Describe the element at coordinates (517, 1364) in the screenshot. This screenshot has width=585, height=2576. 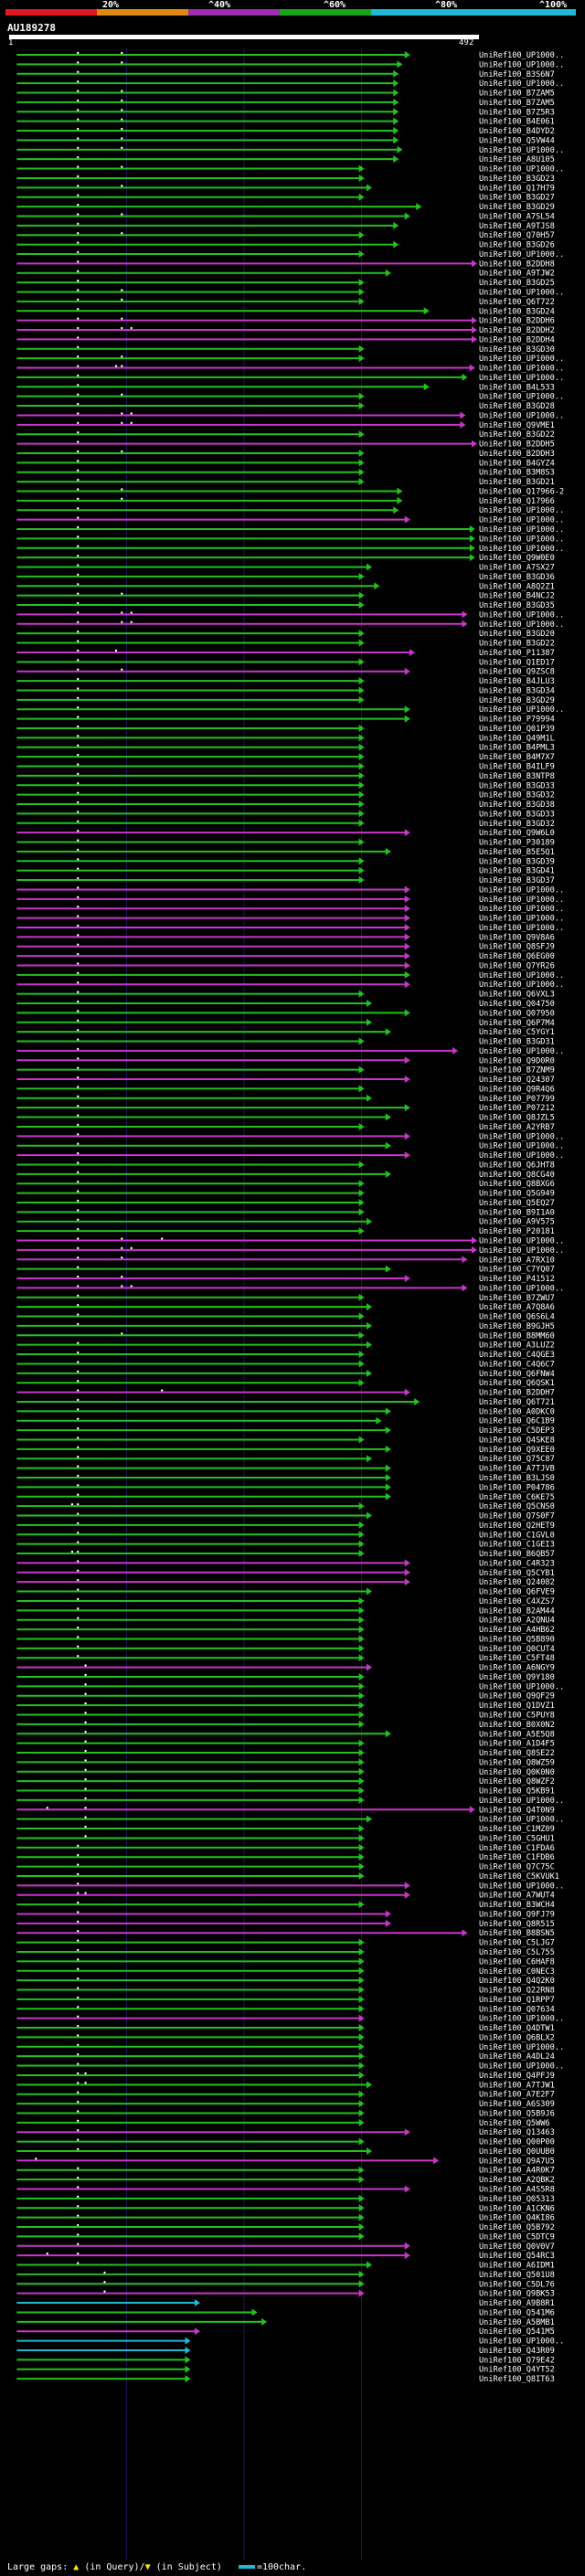
I see `hit-label: UniRef100_C4Q6C7` at that location.